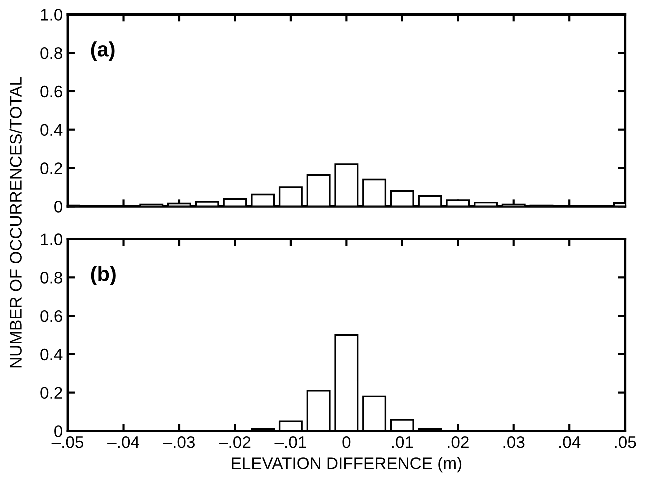 This screenshot has width=648, height=490. Describe the element at coordinates (235, 442) in the screenshot. I see `x-tick-label: –.02` at that location.